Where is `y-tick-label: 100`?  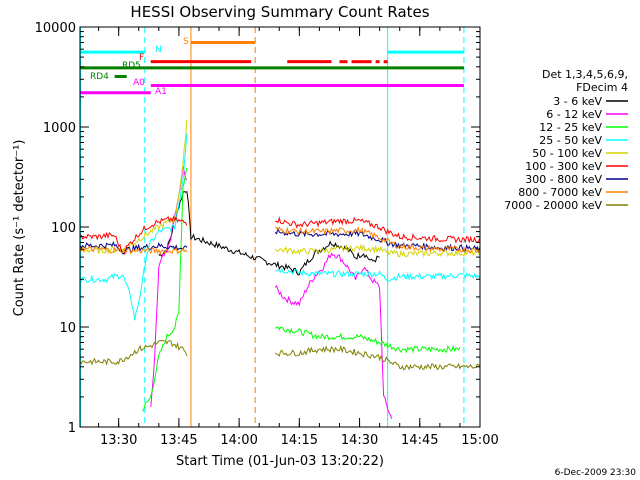 y-tick-label: 100 is located at coordinates (63, 228).